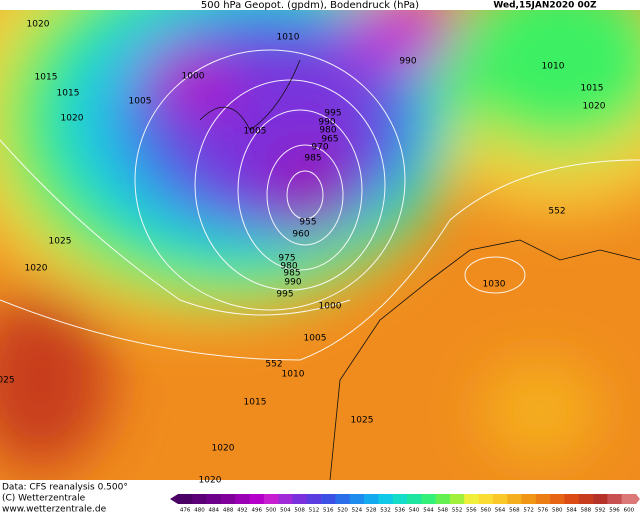 Image resolution: width=640 pixels, height=518 pixels. Describe the element at coordinates (385, 511) in the screenshot. I see `colorbar-tick-label: 532` at that location.